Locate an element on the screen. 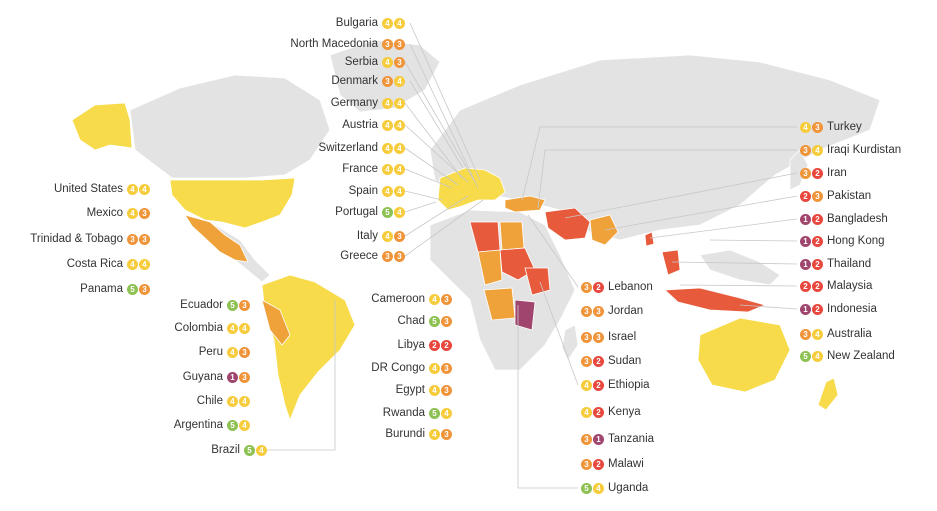  leader-brazil is located at coordinates (301, 375).